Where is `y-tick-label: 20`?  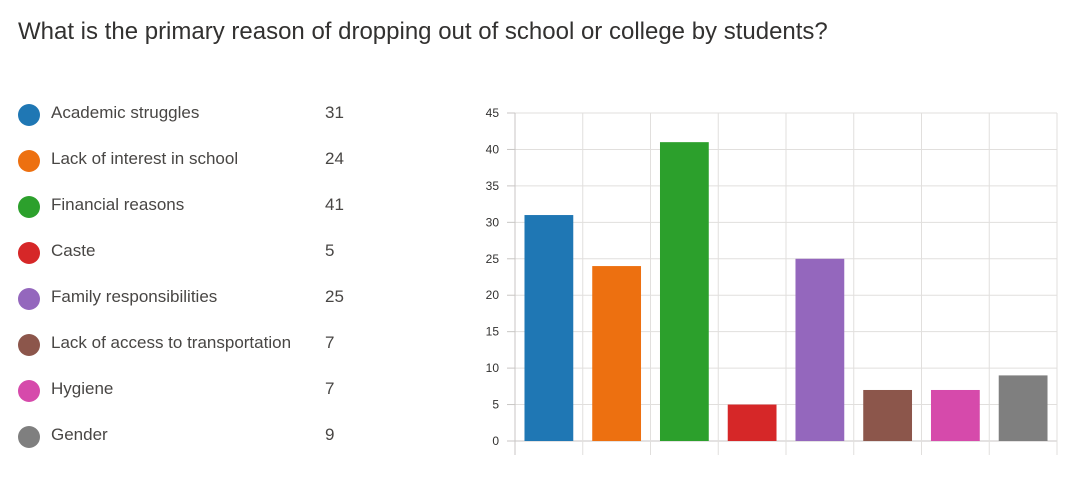 y-tick-label: 20 is located at coordinates (493, 295).